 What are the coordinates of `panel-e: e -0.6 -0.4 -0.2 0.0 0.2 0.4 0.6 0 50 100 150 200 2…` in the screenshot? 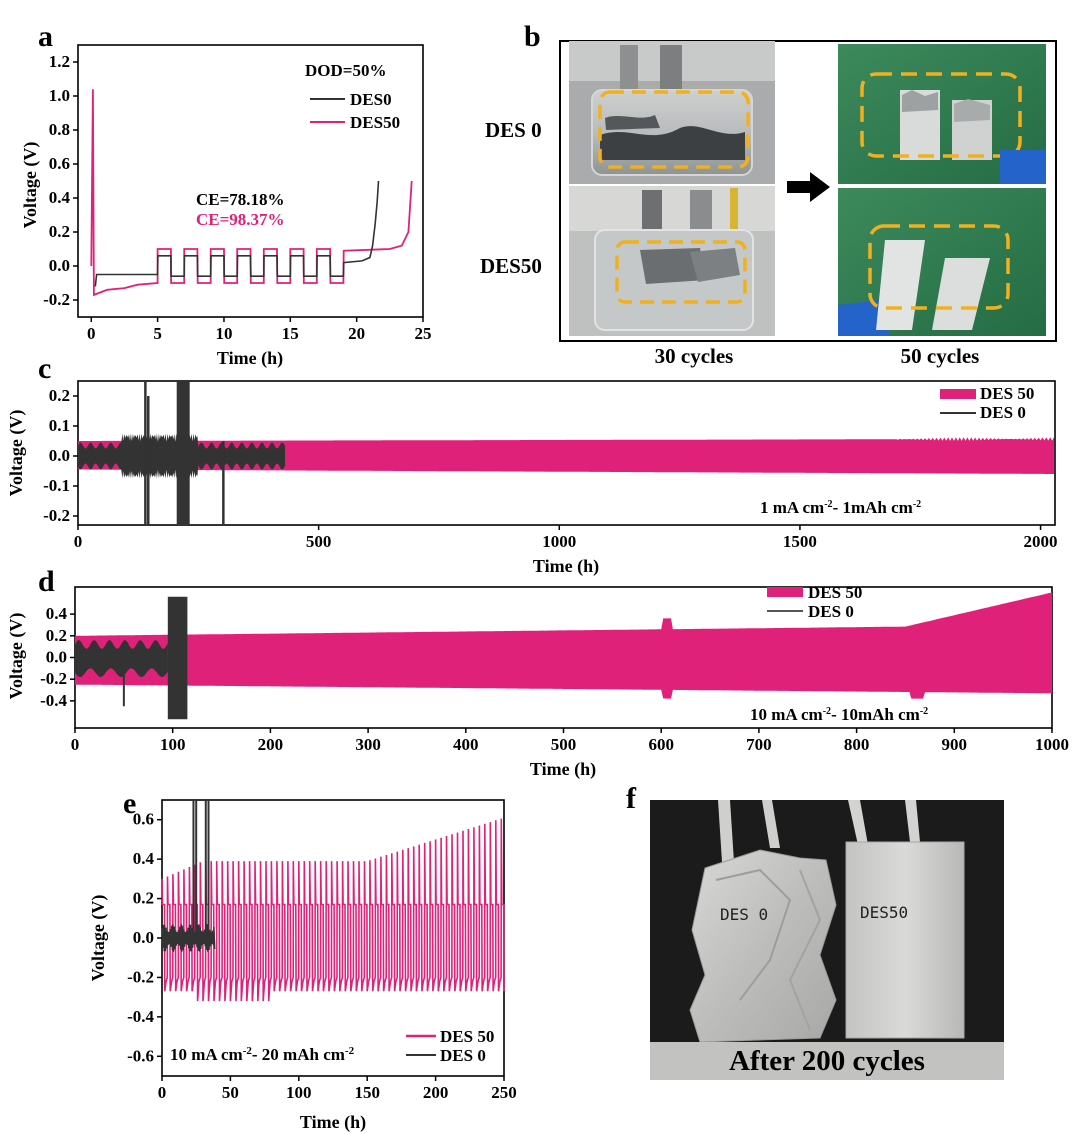 It's located at (302, 960).